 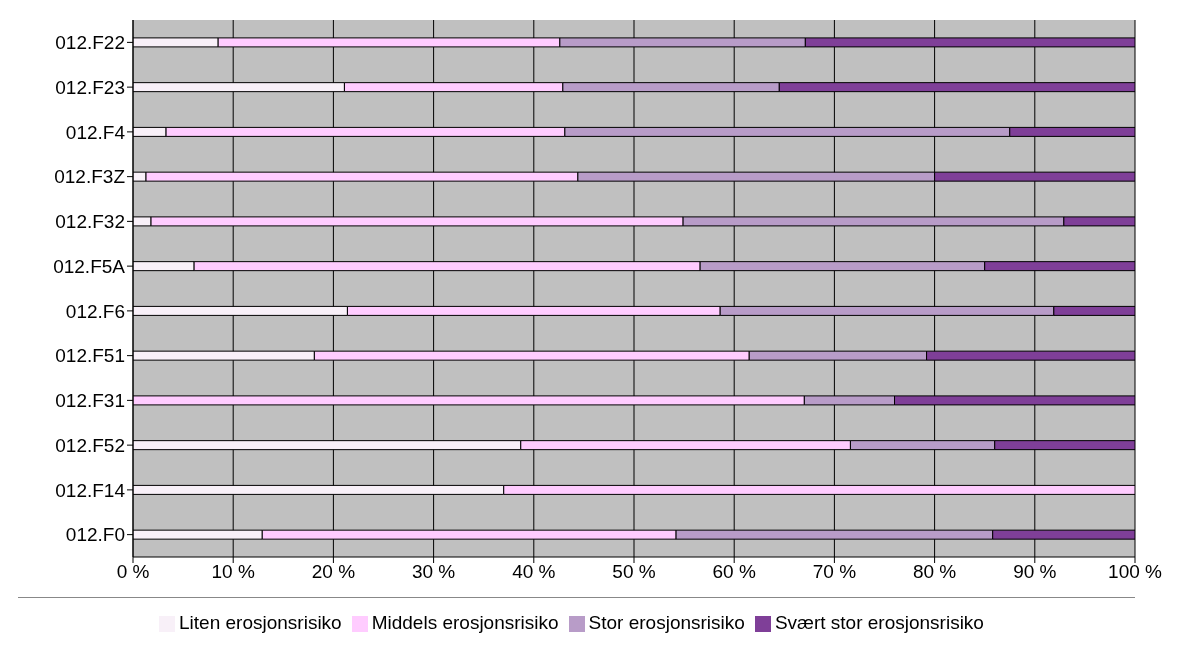 I want to click on y-tick-label: 012.F32, so click(x=90, y=222).